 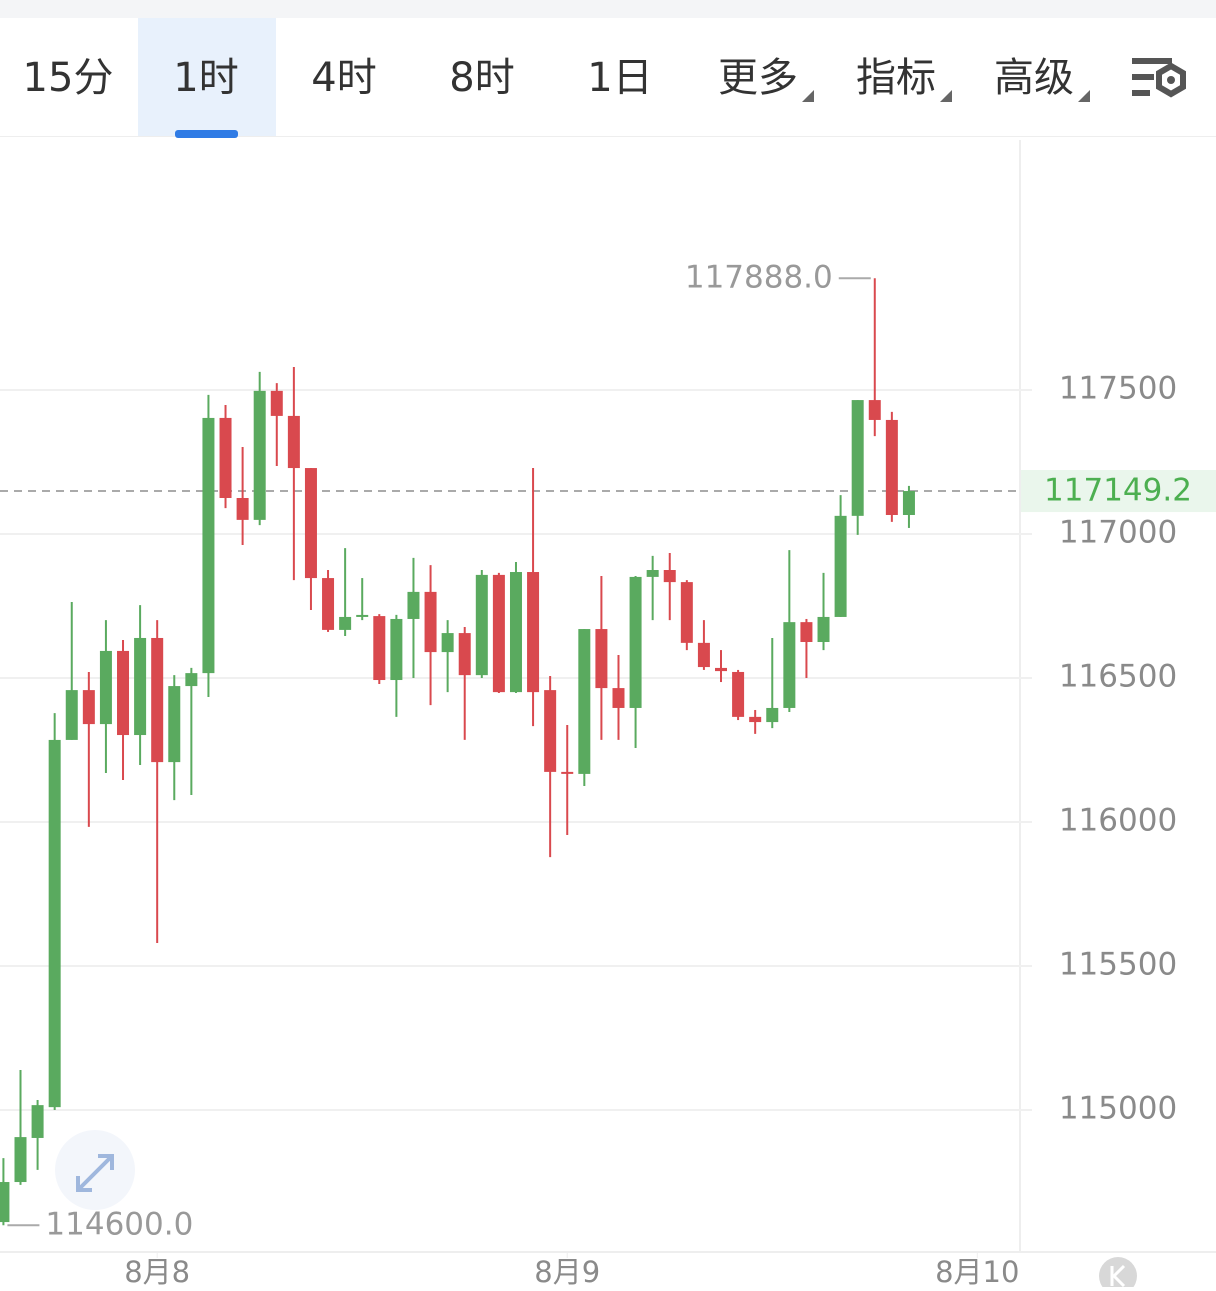 I want to click on tab: 4时, so click(x=343, y=78).